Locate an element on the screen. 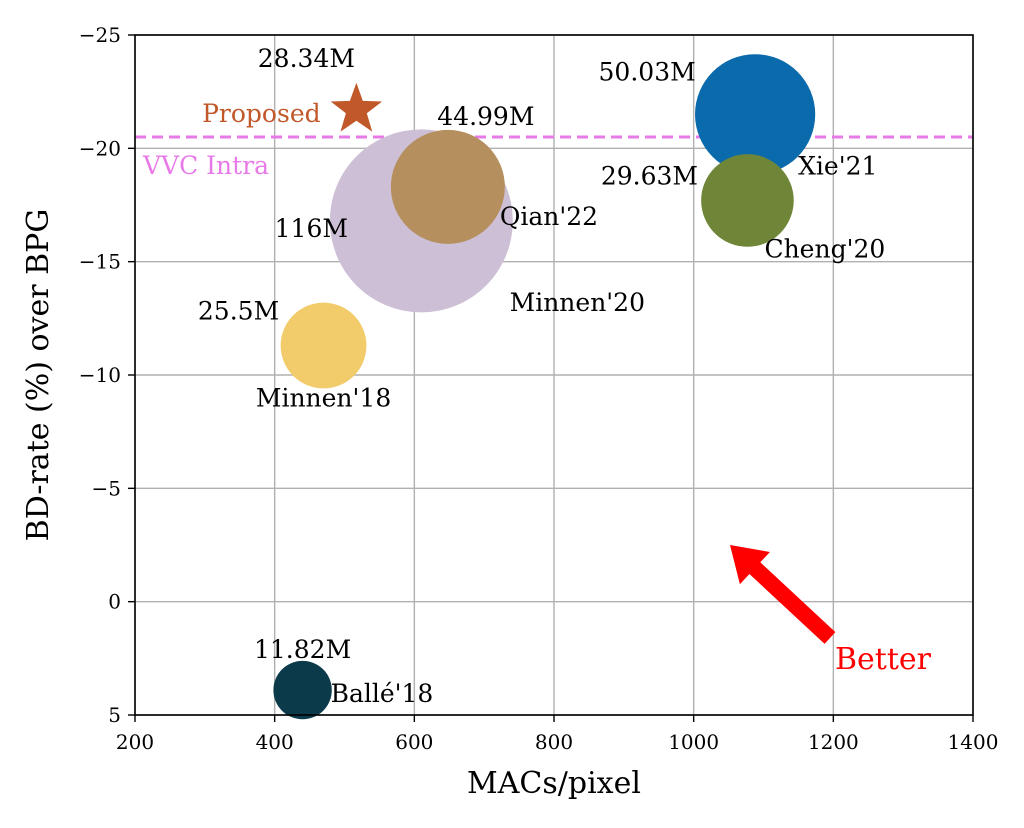 This screenshot has width=1024, height=828. x-tick-label: 400 is located at coordinates (275, 742).